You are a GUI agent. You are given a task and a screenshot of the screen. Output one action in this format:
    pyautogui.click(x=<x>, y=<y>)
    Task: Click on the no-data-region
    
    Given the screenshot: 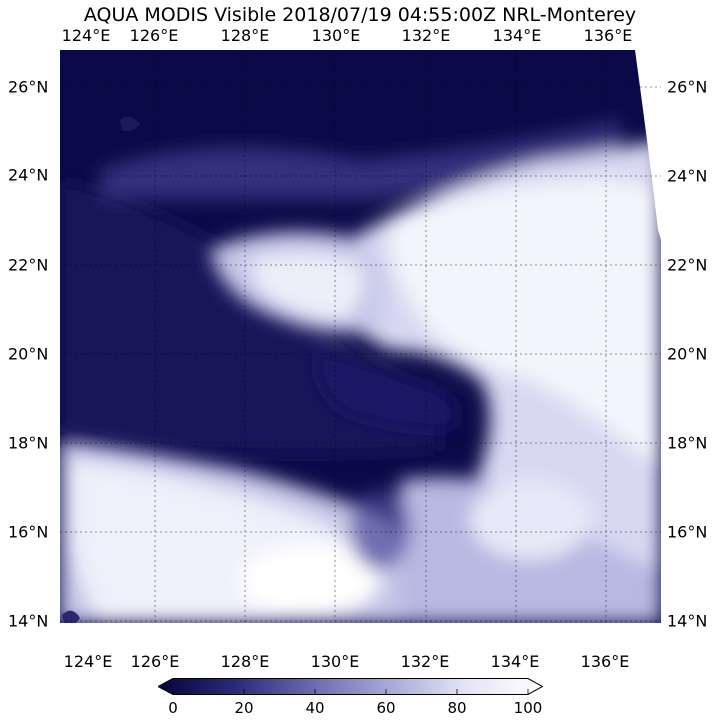 What is the action you would take?
    pyautogui.click(x=648, y=145)
    